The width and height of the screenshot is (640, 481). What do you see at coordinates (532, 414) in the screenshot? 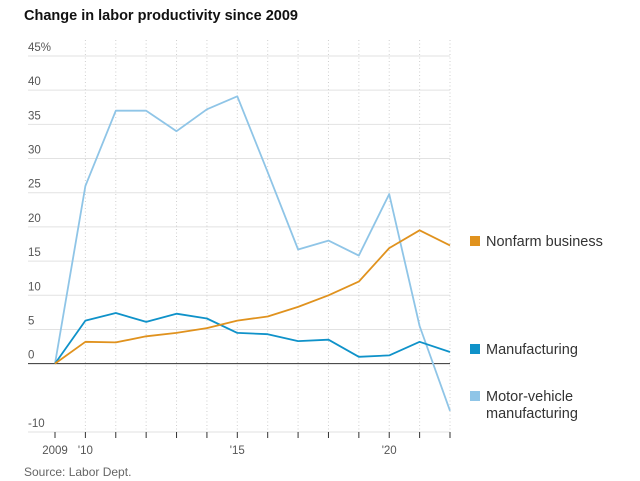
I see `legend-label: manufacturing` at bounding box center [532, 414].